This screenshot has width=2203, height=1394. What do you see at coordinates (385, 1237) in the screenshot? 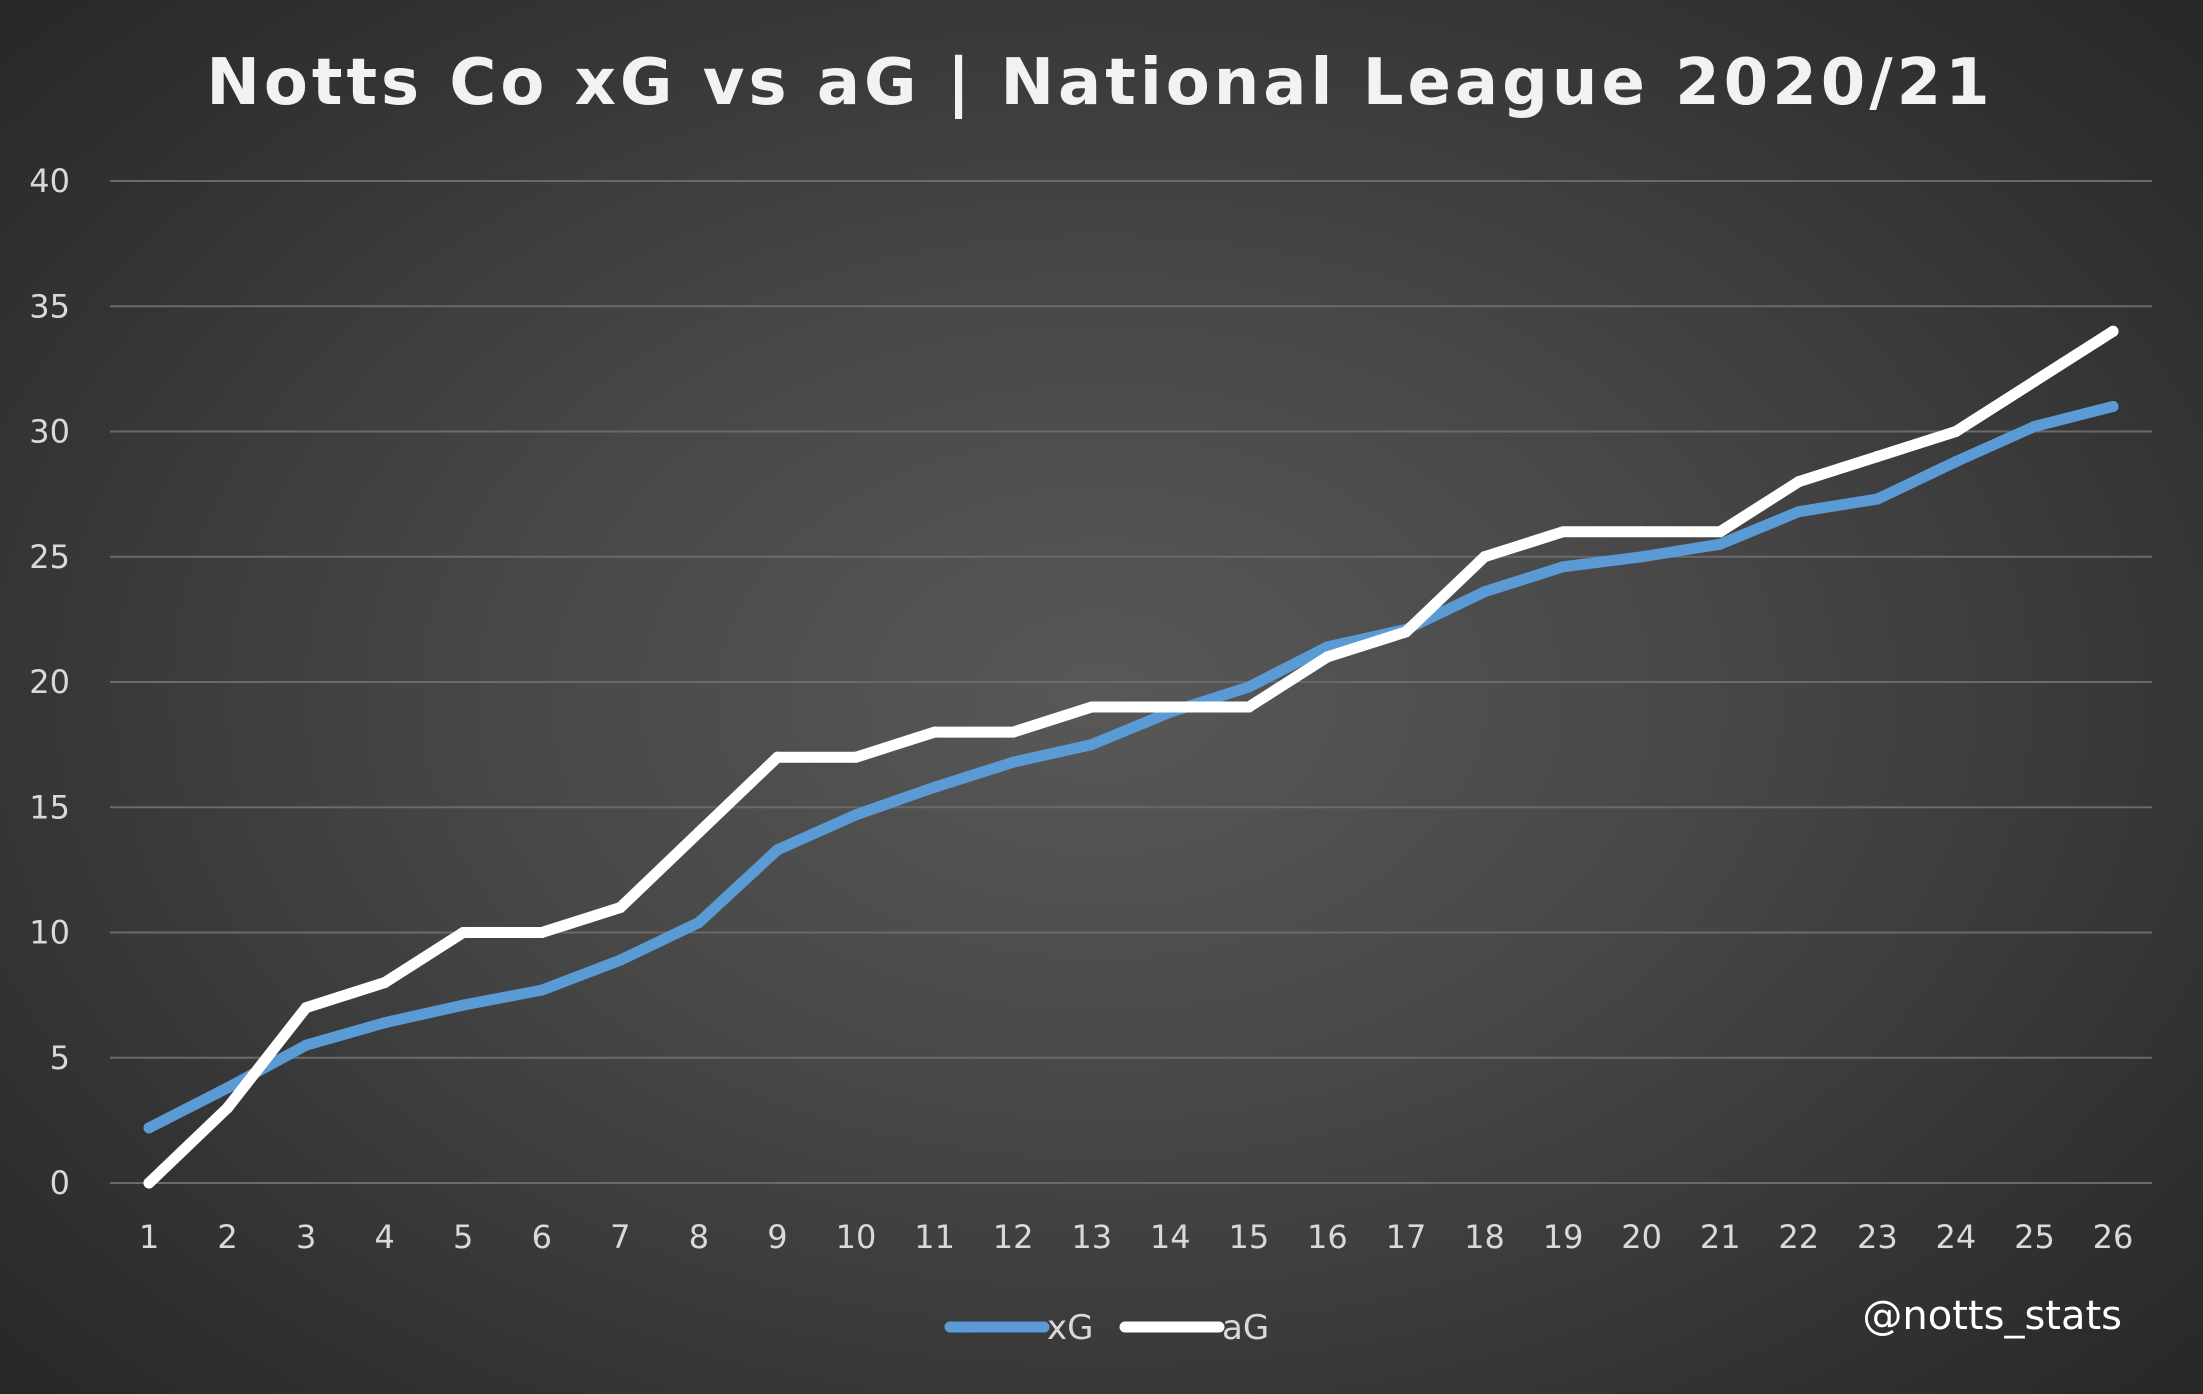
I see `x-tick-label: 4` at bounding box center [385, 1237].